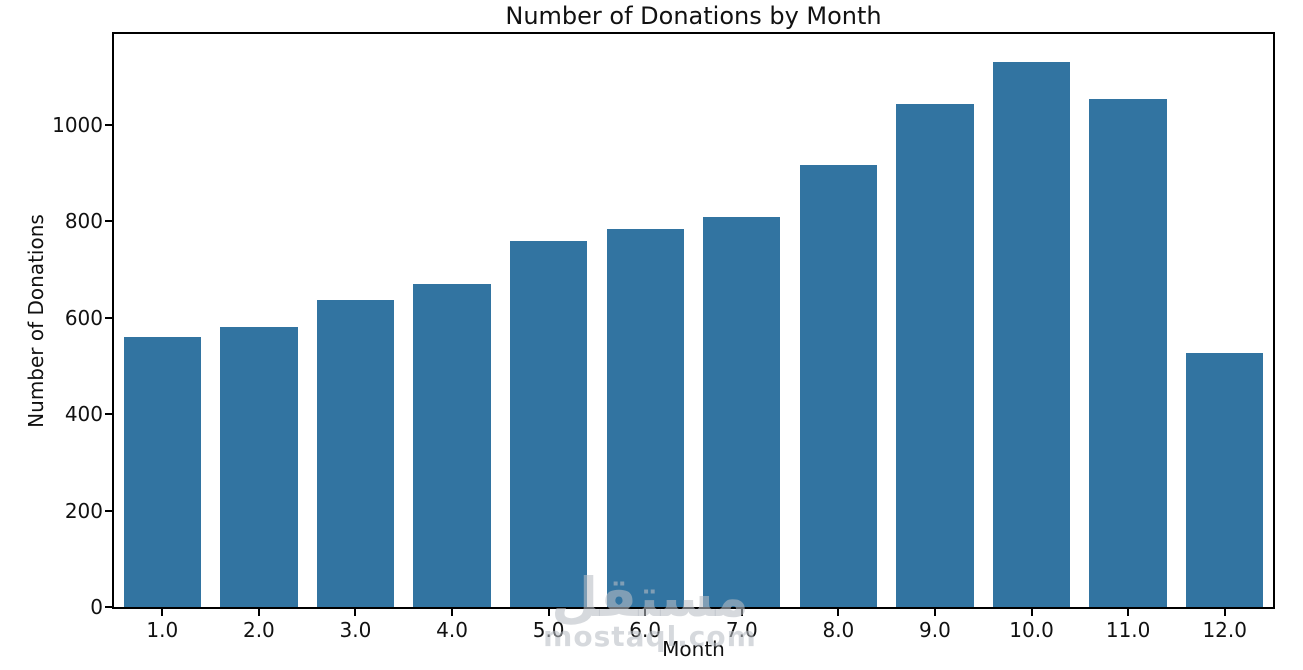  What do you see at coordinates (645, 418) in the screenshot?
I see `bar-month-6.0` at bounding box center [645, 418].